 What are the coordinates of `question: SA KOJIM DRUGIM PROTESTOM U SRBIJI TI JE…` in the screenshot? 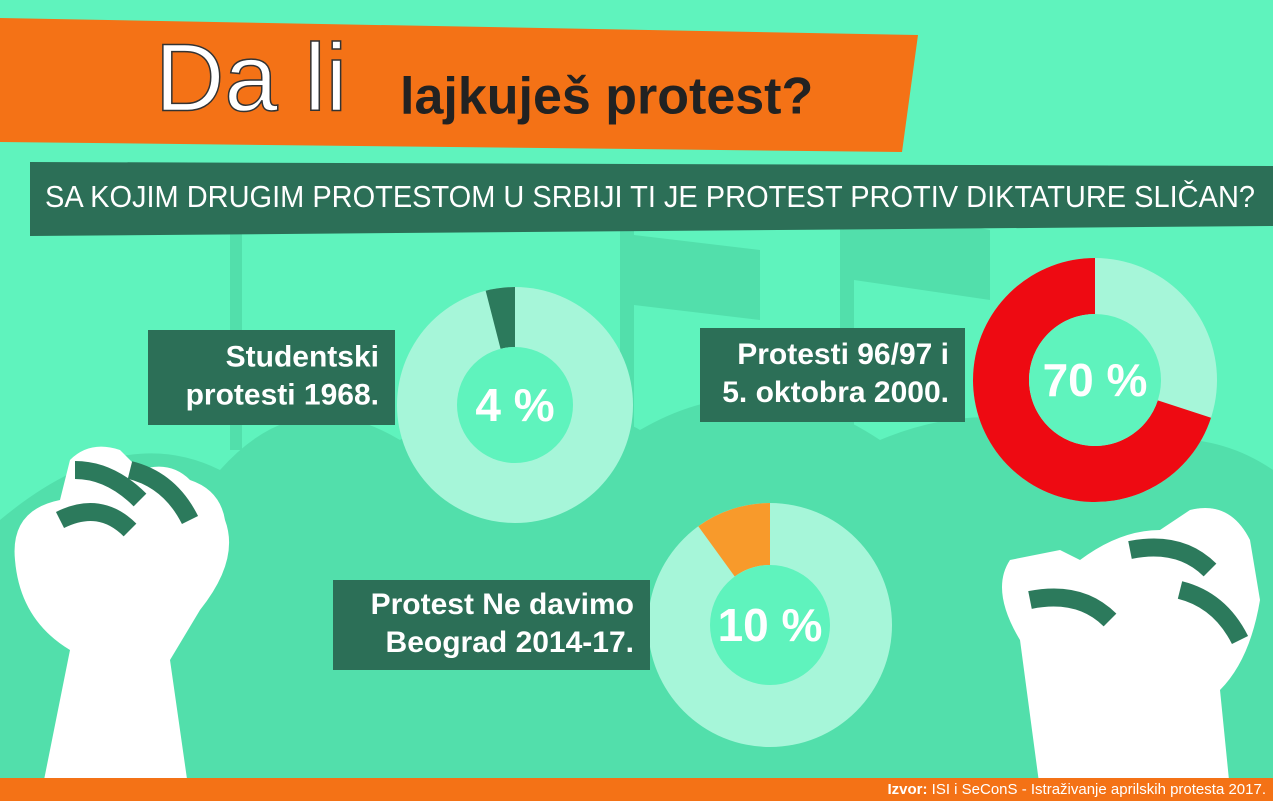 It's located at (650, 196).